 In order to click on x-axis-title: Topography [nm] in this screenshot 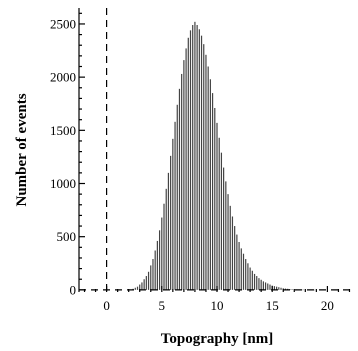, I will do `click(217, 339)`.